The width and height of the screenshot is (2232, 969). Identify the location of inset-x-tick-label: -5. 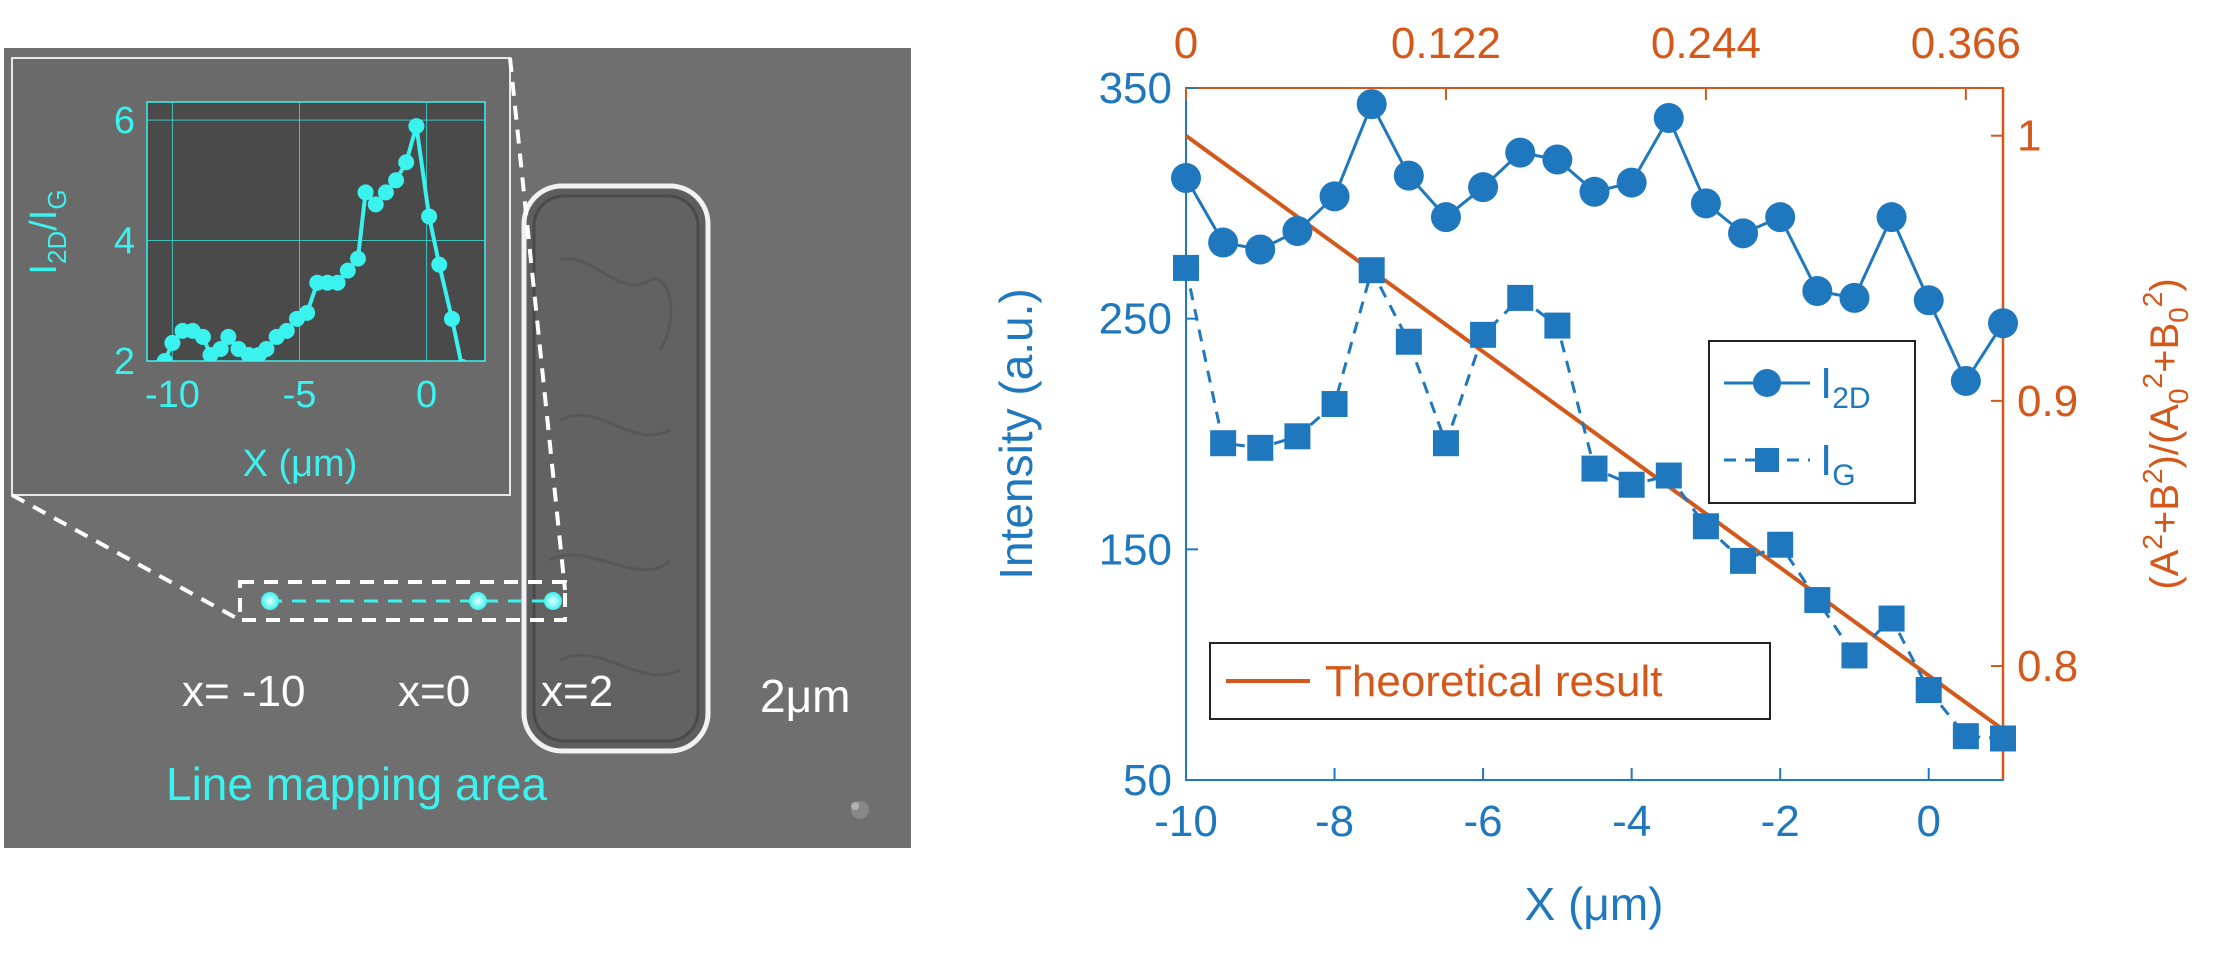
(300, 395).